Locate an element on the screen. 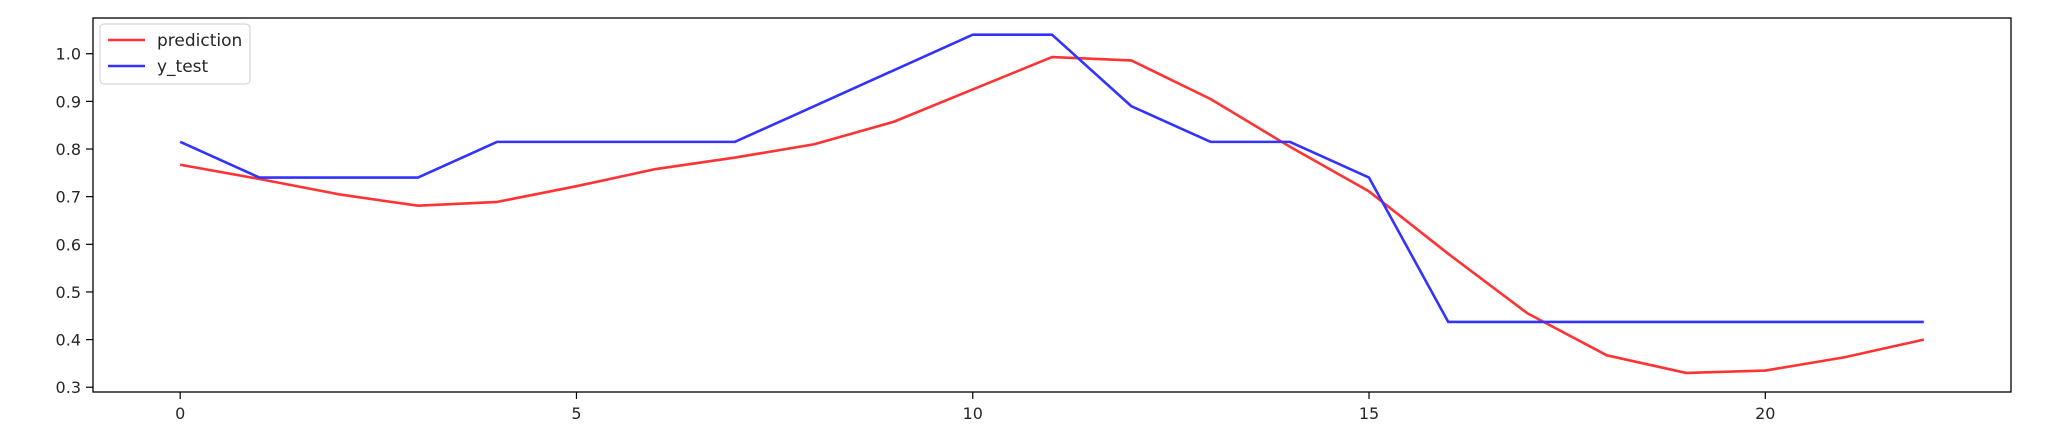 Image resolution: width=2054 pixels, height=428 pixels. x-tick-label: 10 is located at coordinates (973, 413).